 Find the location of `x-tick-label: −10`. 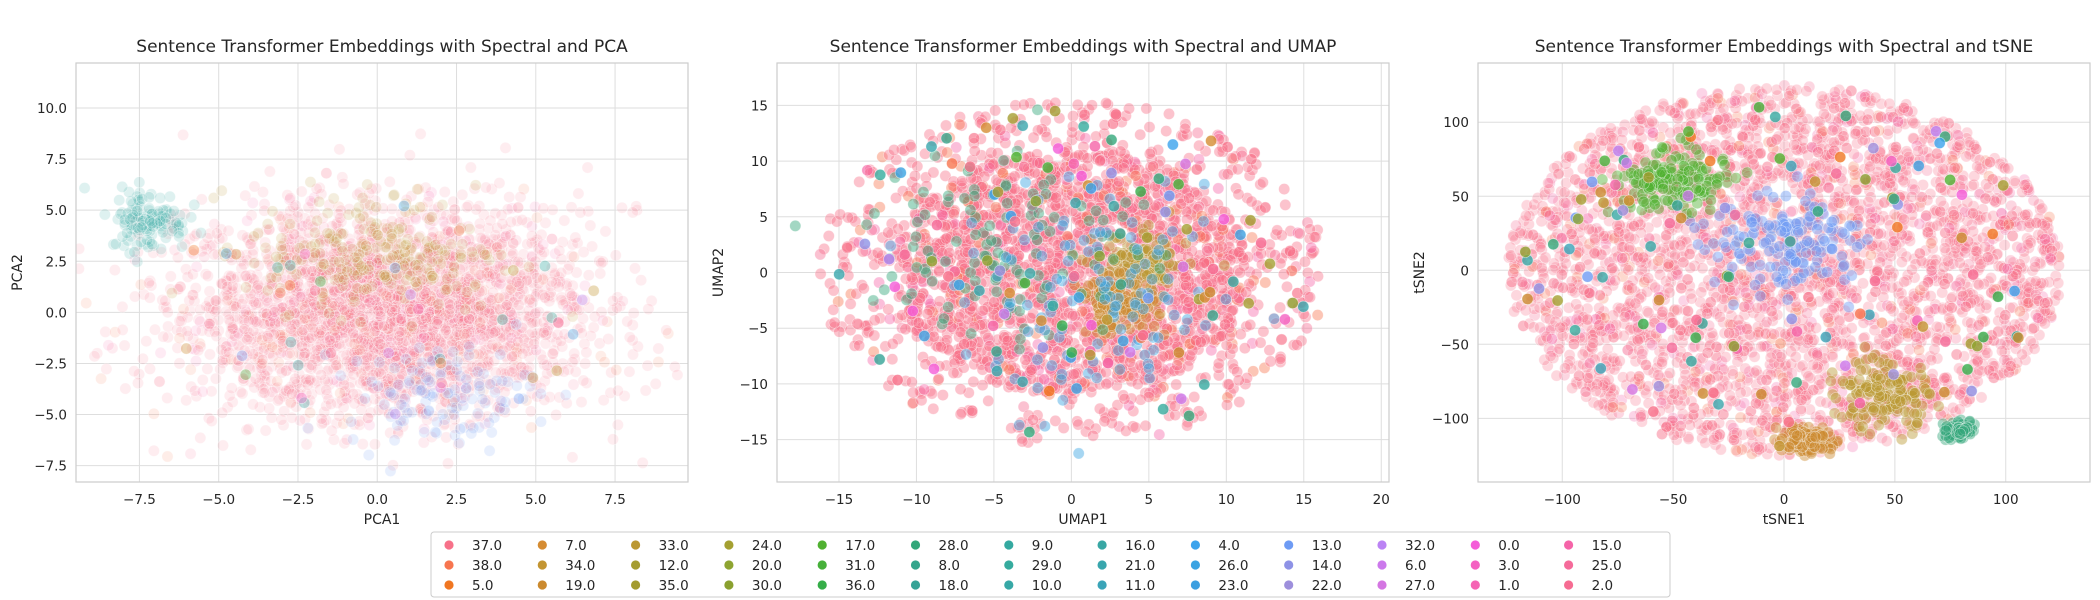

x-tick-label: −10 is located at coordinates (916, 500).